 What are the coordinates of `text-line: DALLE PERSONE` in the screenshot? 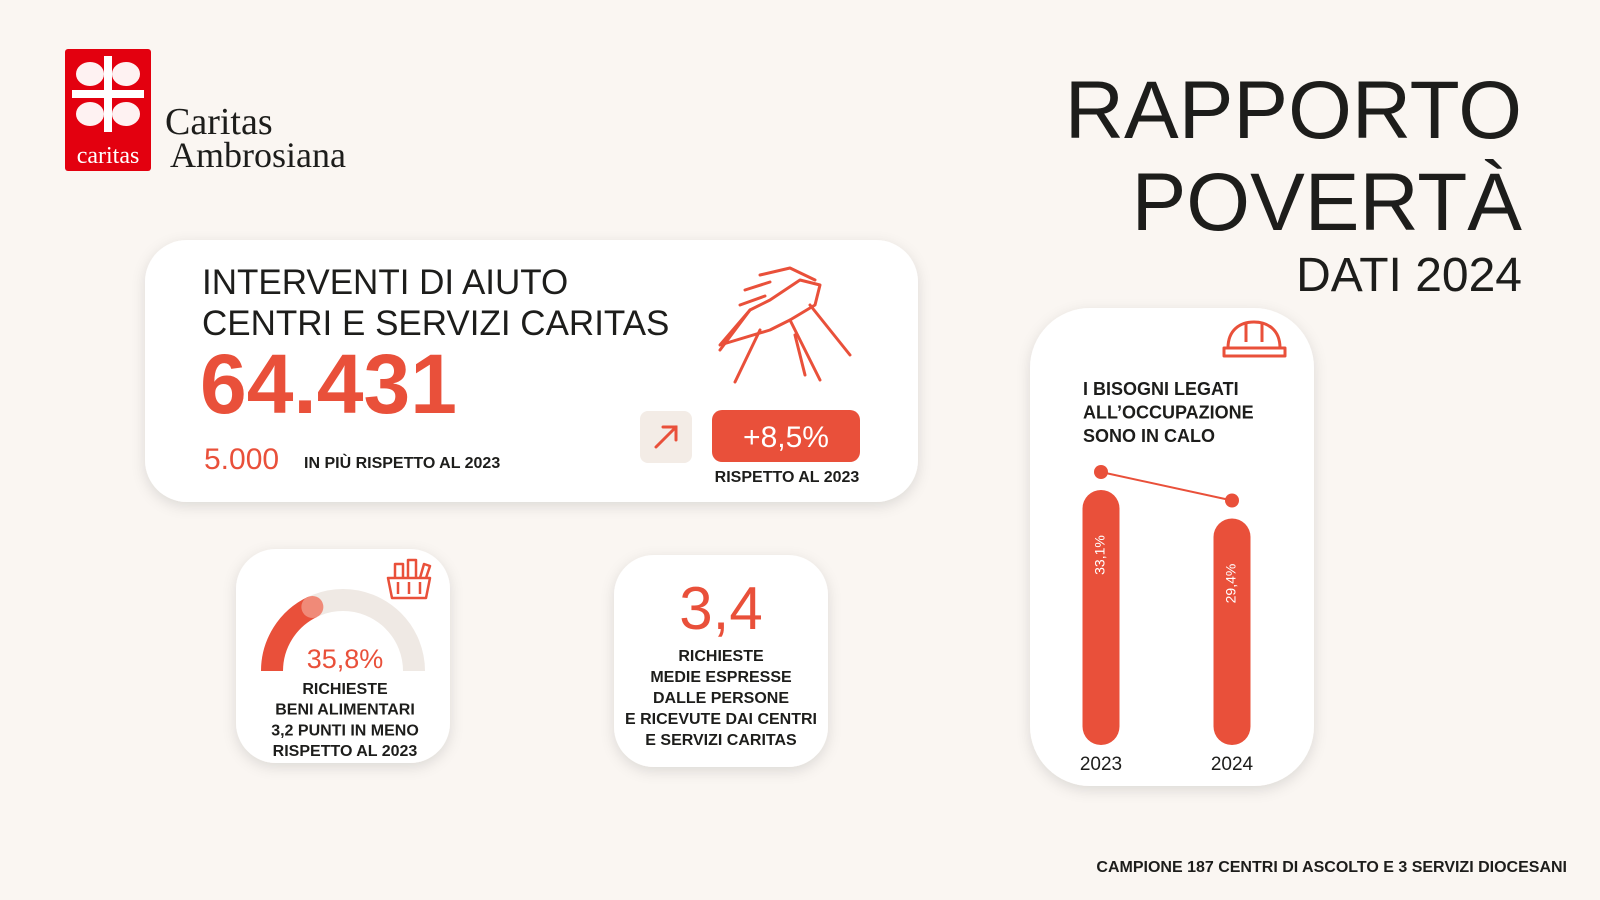 It's located at (721, 698).